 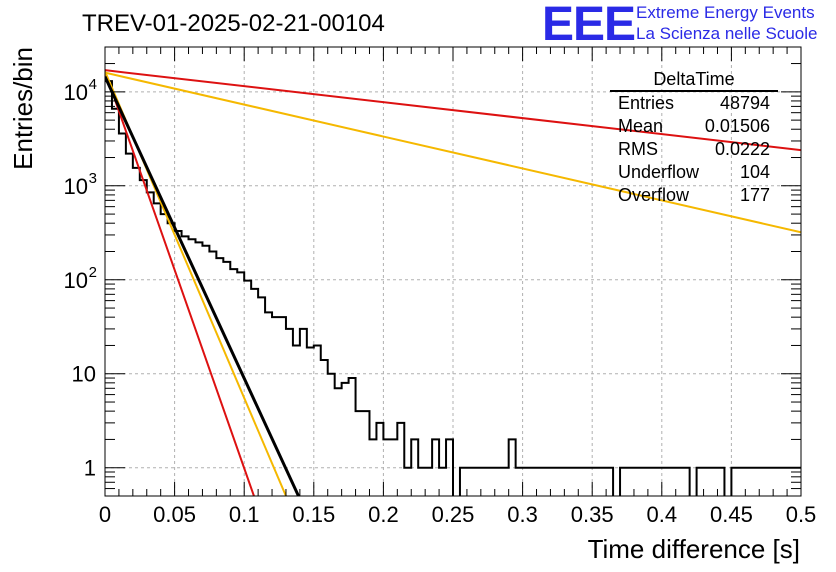 What do you see at coordinates (694, 195) in the screenshot?
I see `stats-row: Overflow 177` at bounding box center [694, 195].